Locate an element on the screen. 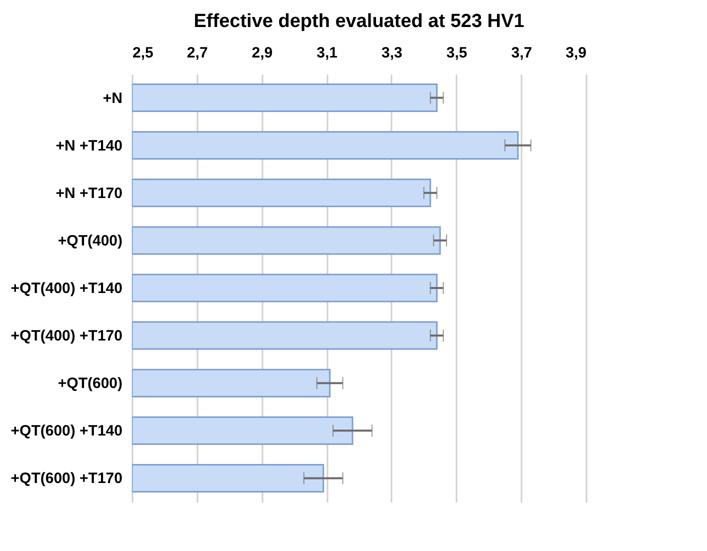 The image size is (707, 551). y-tick-label: +QT(600) +T170 is located at coordinates (66, 479).